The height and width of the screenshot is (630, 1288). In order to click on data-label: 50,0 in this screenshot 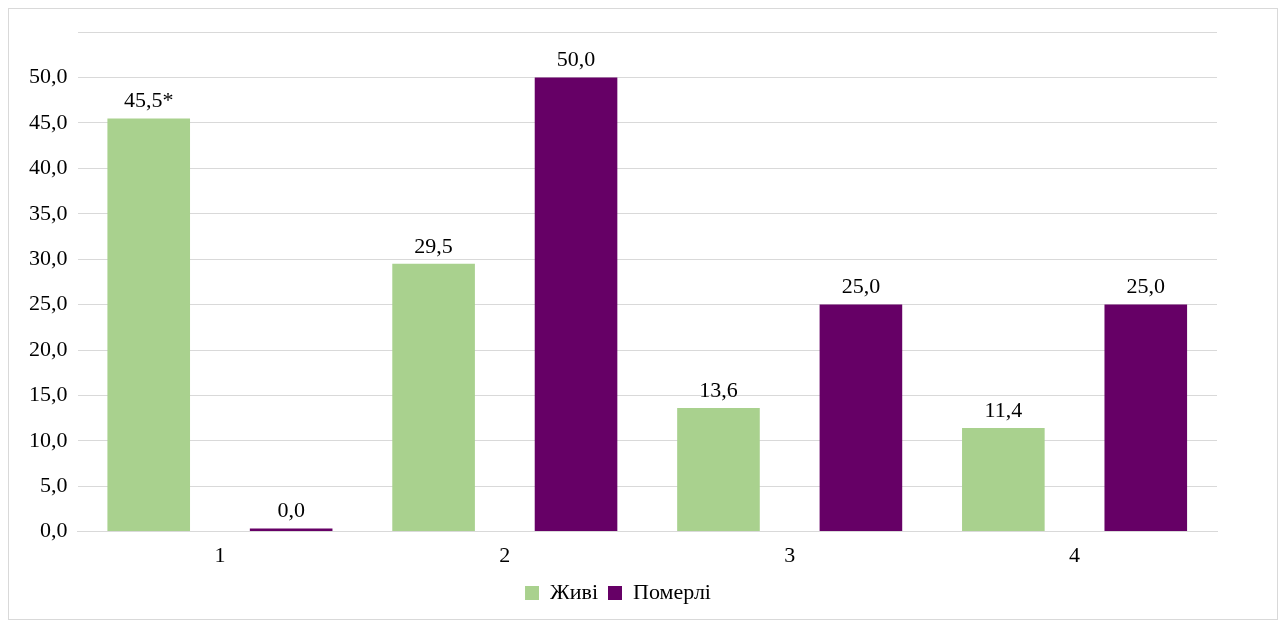, I will do `click(576, 59)`.